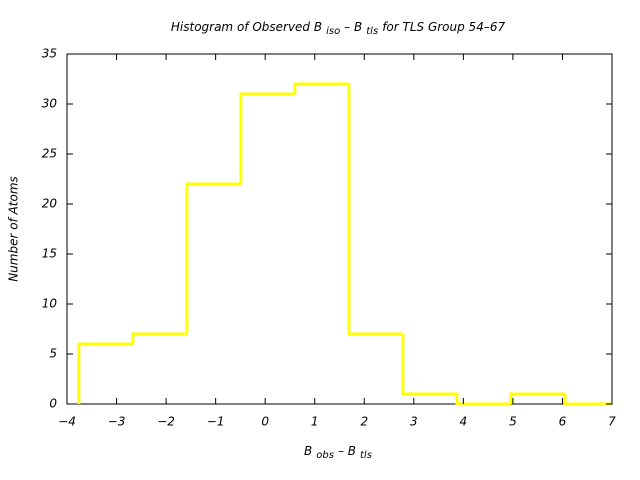 This screenshot has height=480, width=640. Describe the element at coordinates (308, 451) in the screenshot. I see `text-part: B` at that location.